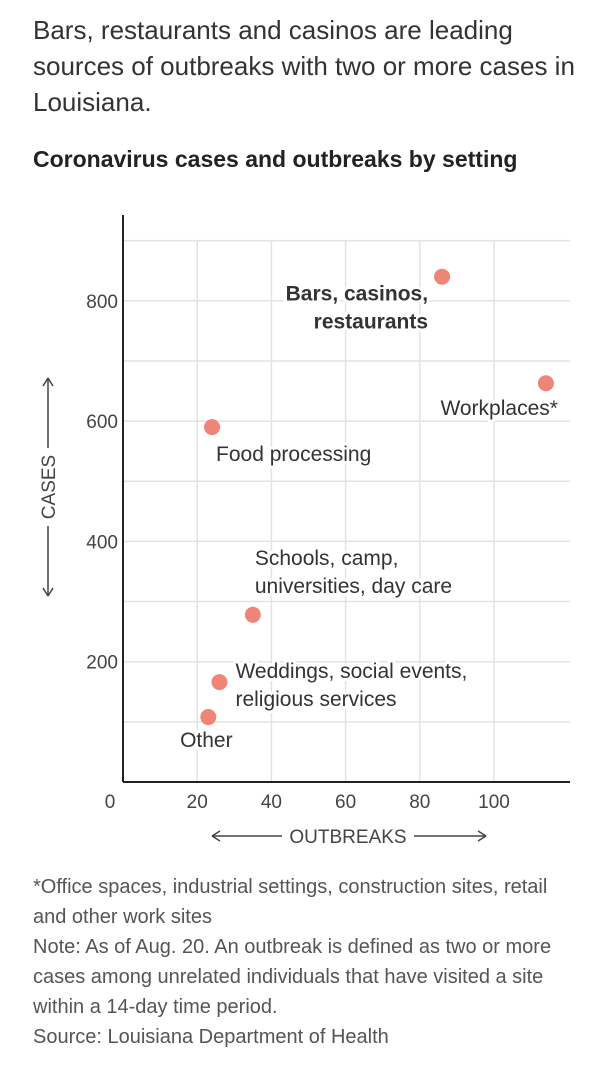  What do you see at coordinates (494, 802) in the screenshot?
I see `x-tick-label: 100` at bounding box center [494, 802].